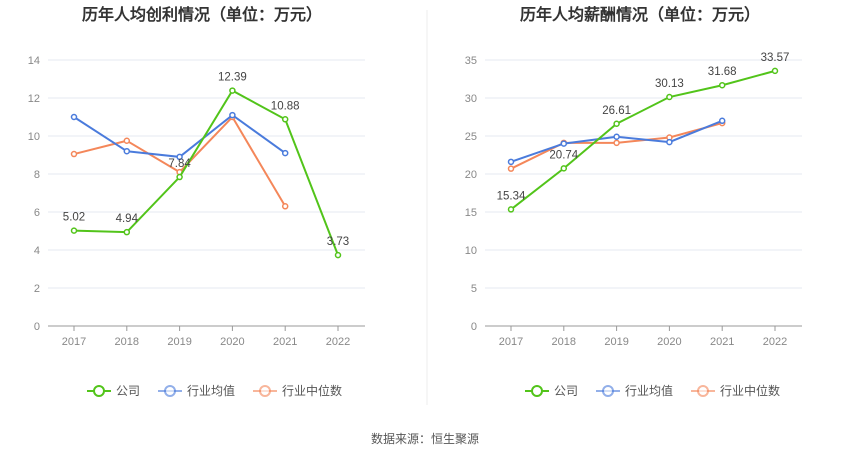 The image size is (850, 459). I want to click on y-tick-label: 25, so click(471, 137).